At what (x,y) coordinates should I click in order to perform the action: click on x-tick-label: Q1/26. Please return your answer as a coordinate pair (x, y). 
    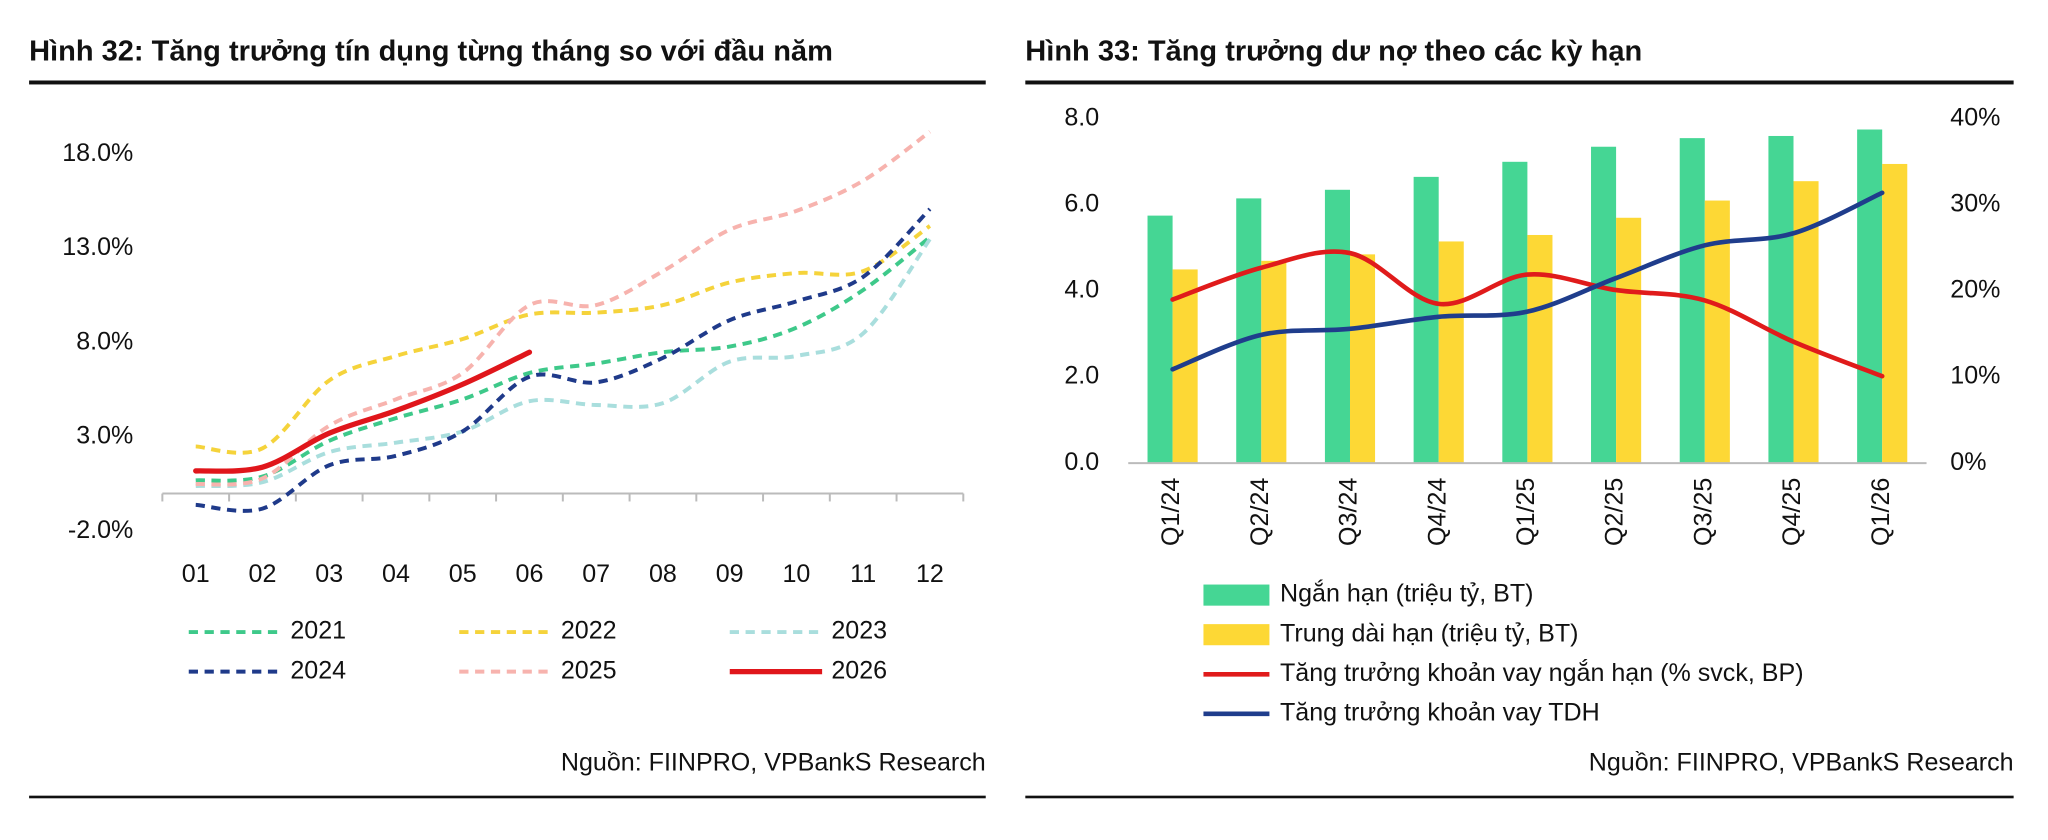
    Looking at the image, I should click on (1881, 512).